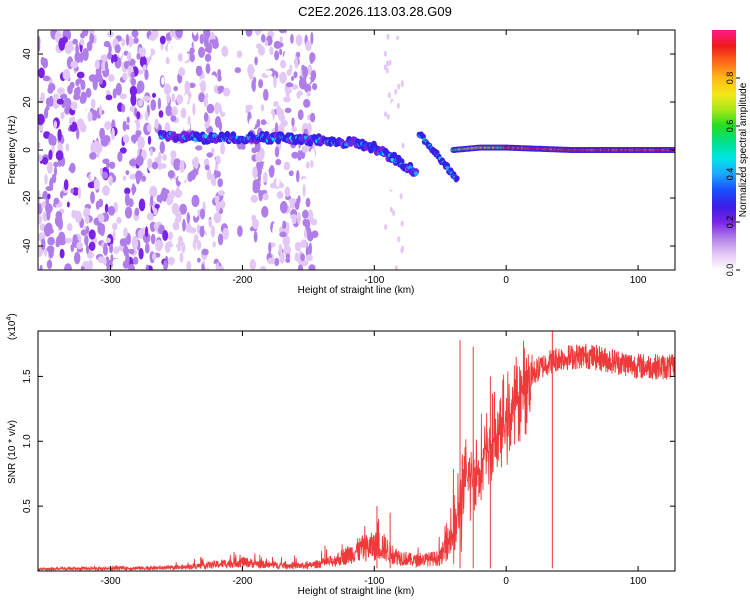 This screenshot has height=600, width=750. What do you see at coordinates (12, 326) in the screenshot?
I see `snr-multiplier: (x104)` at bounding box center [12, 326].